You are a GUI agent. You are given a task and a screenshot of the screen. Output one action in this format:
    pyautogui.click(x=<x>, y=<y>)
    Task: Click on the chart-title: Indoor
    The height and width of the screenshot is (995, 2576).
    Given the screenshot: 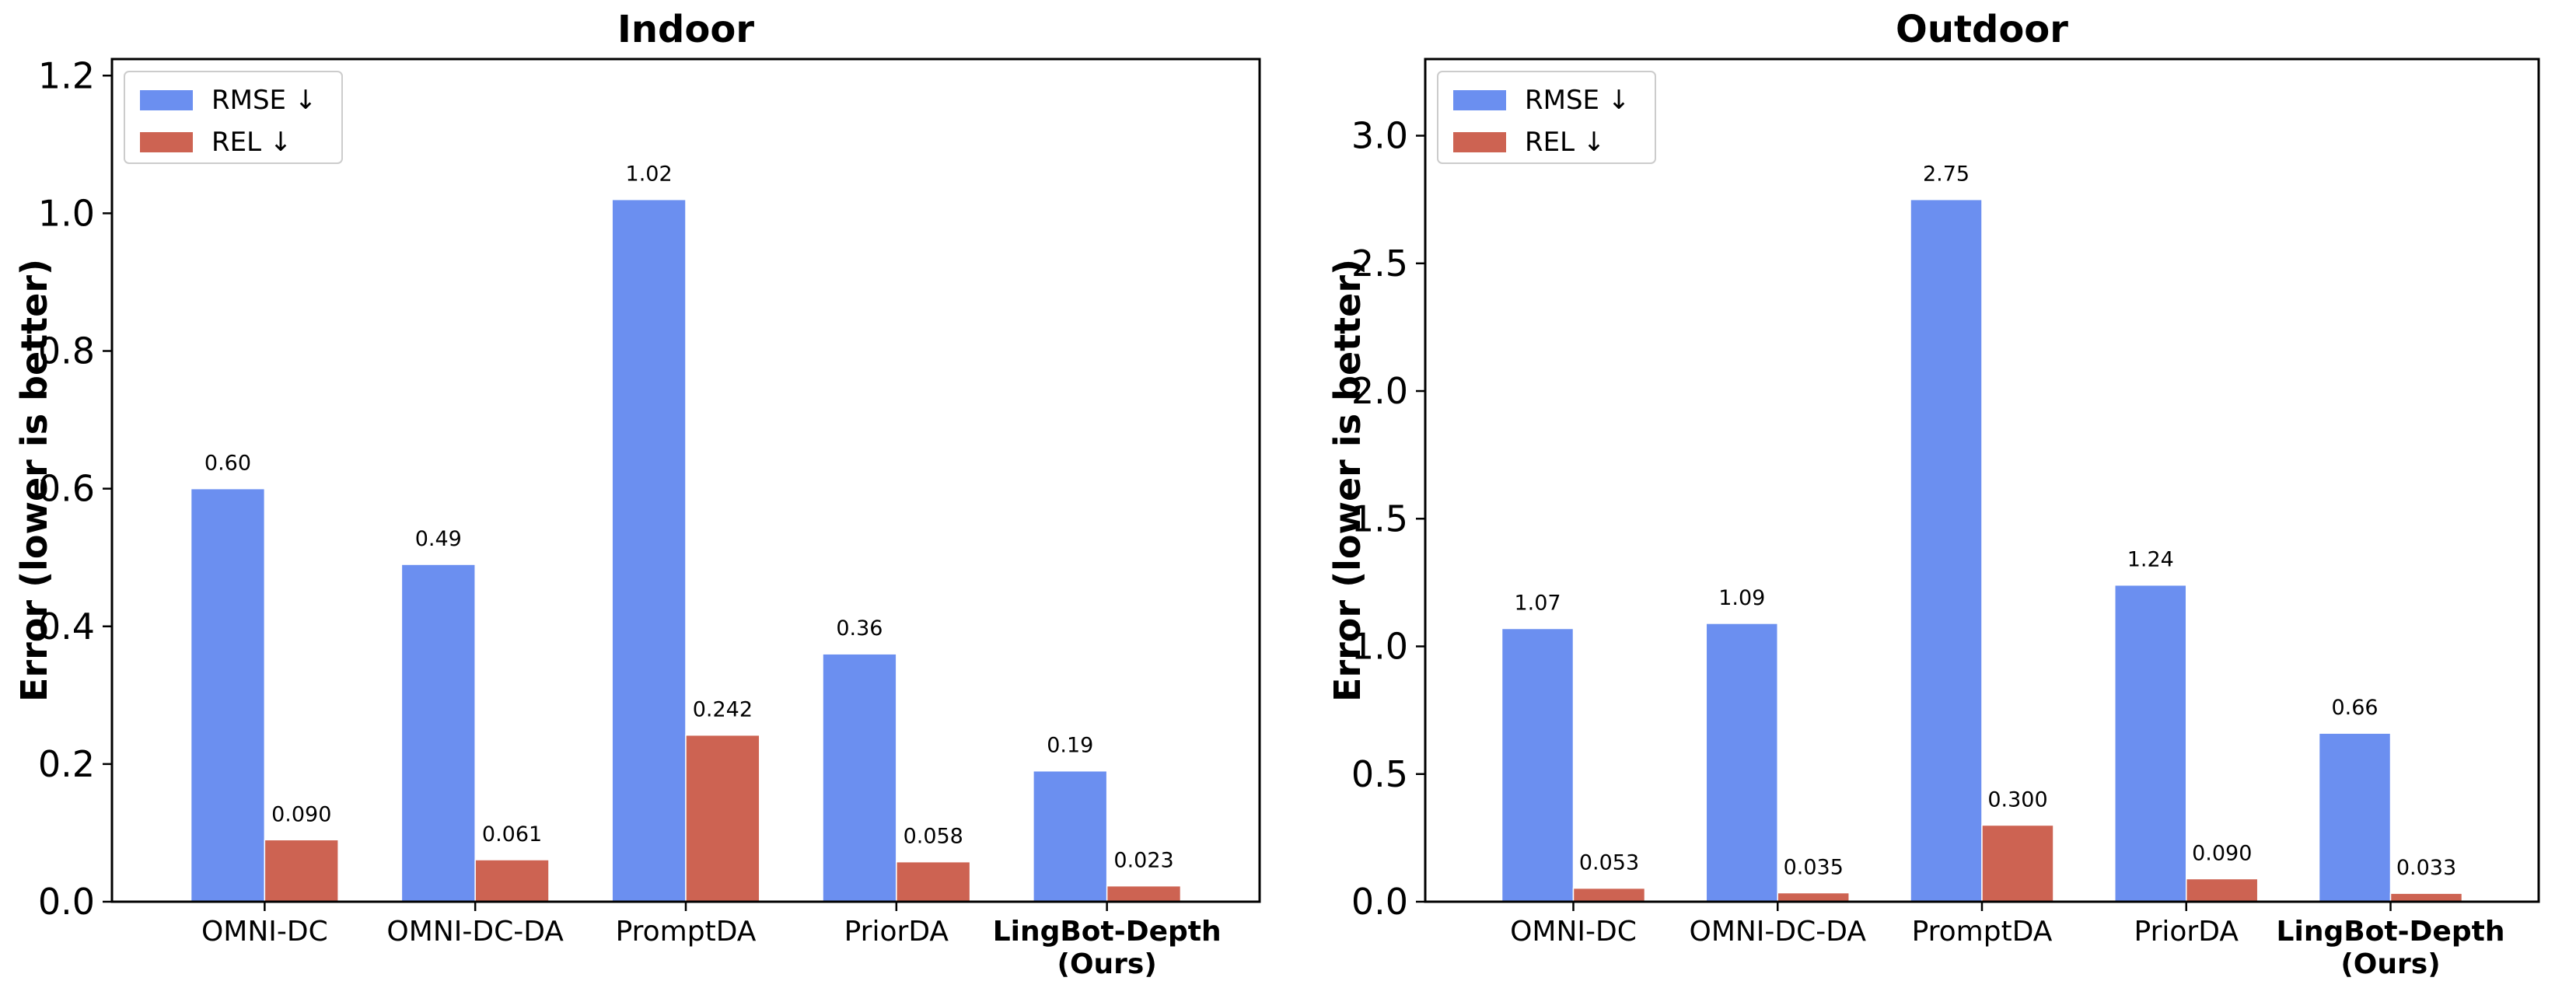 What is the action you would take?
    pyautogui.click(x=685, y=29)
    